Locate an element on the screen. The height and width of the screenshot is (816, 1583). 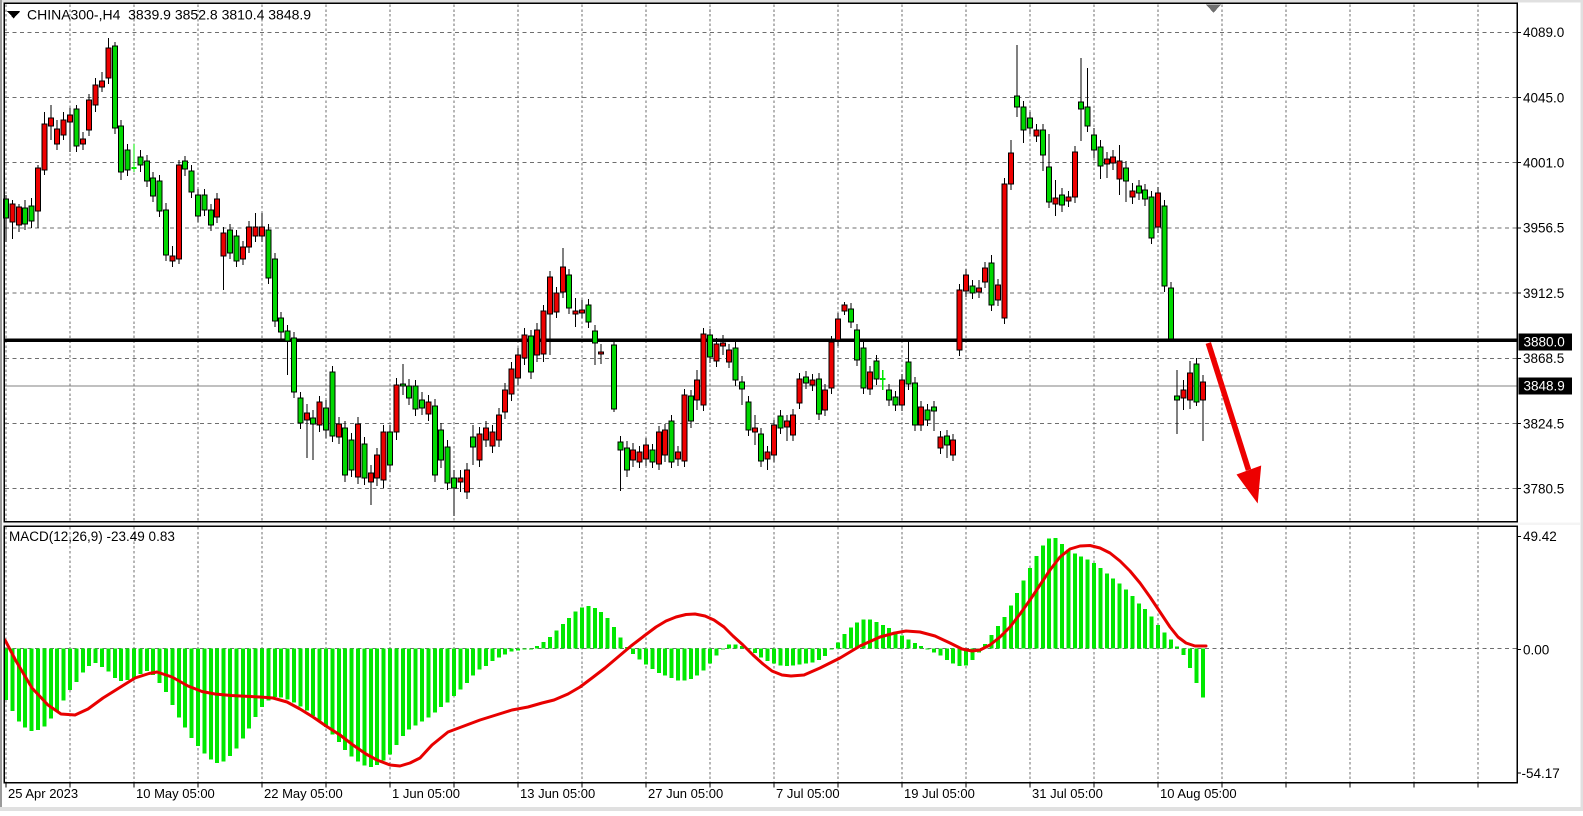
svg-text: 10 May 05:00 is located at coordinates (175, 793).